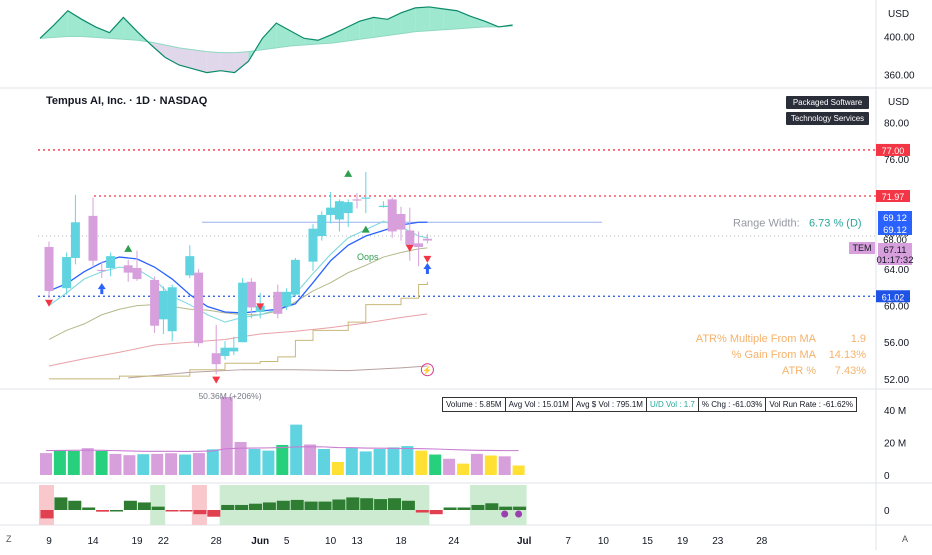 The image size is (932, 555). What do you see at coordinates (899, 75) in the screenshot?
I see `rs-axis-tick: 360.00` at bounding box center [899, 75].